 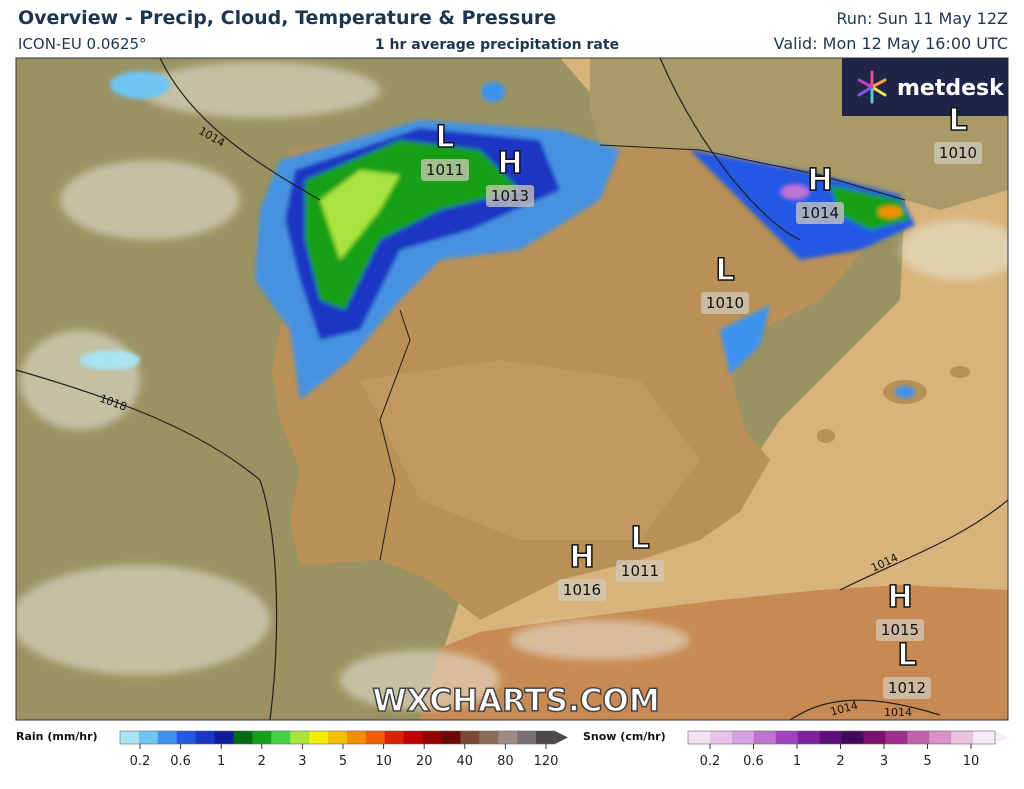 I want to click on center-value: 1015, so click(x=900, y=630).